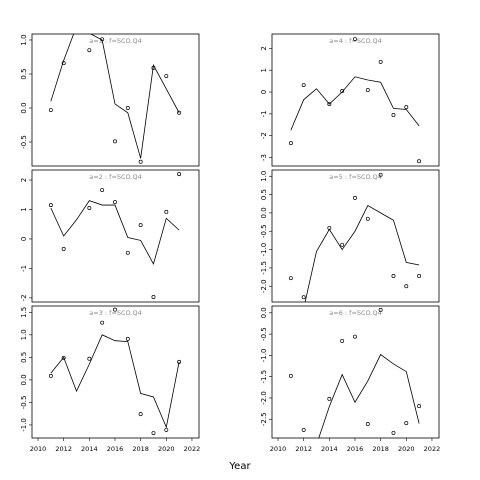  I want to click on x-tick-label: 2014, so click(329, 449).